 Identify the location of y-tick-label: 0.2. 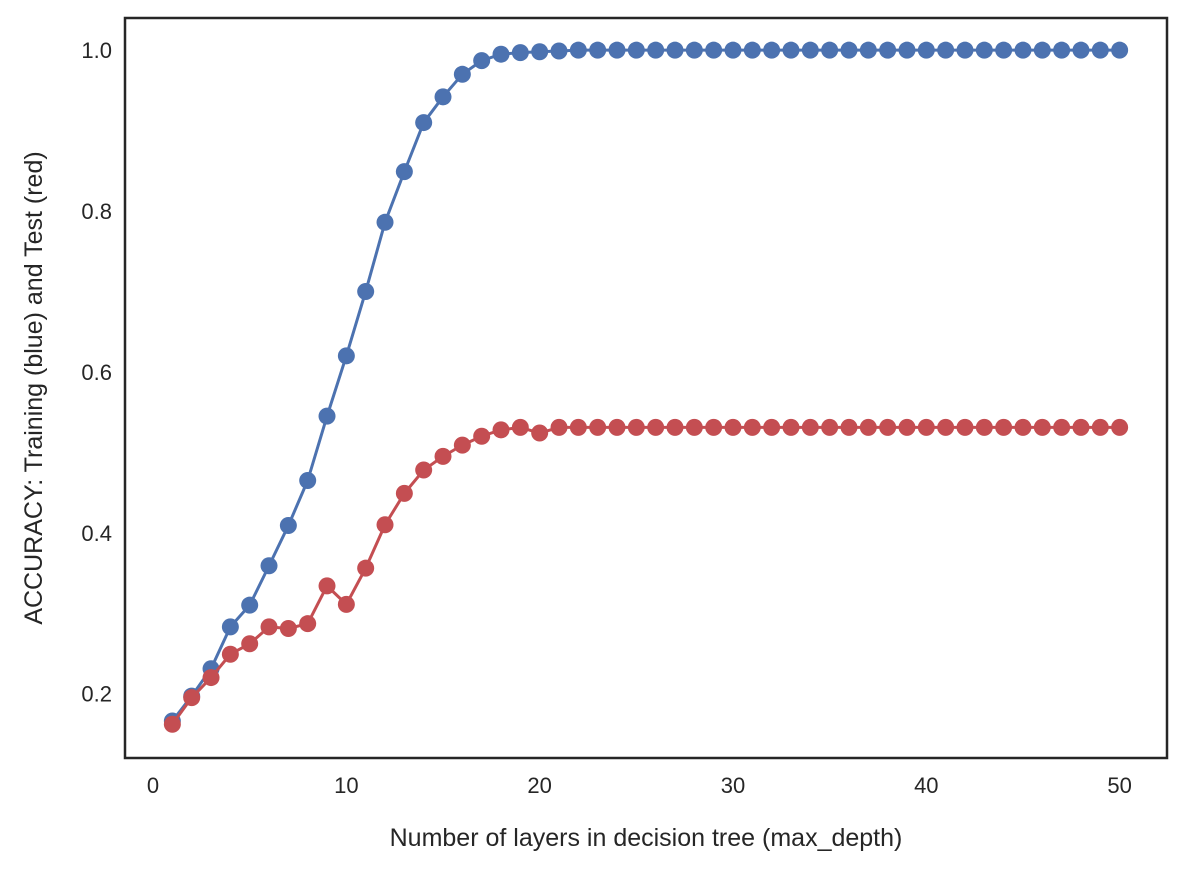
(96, 694).